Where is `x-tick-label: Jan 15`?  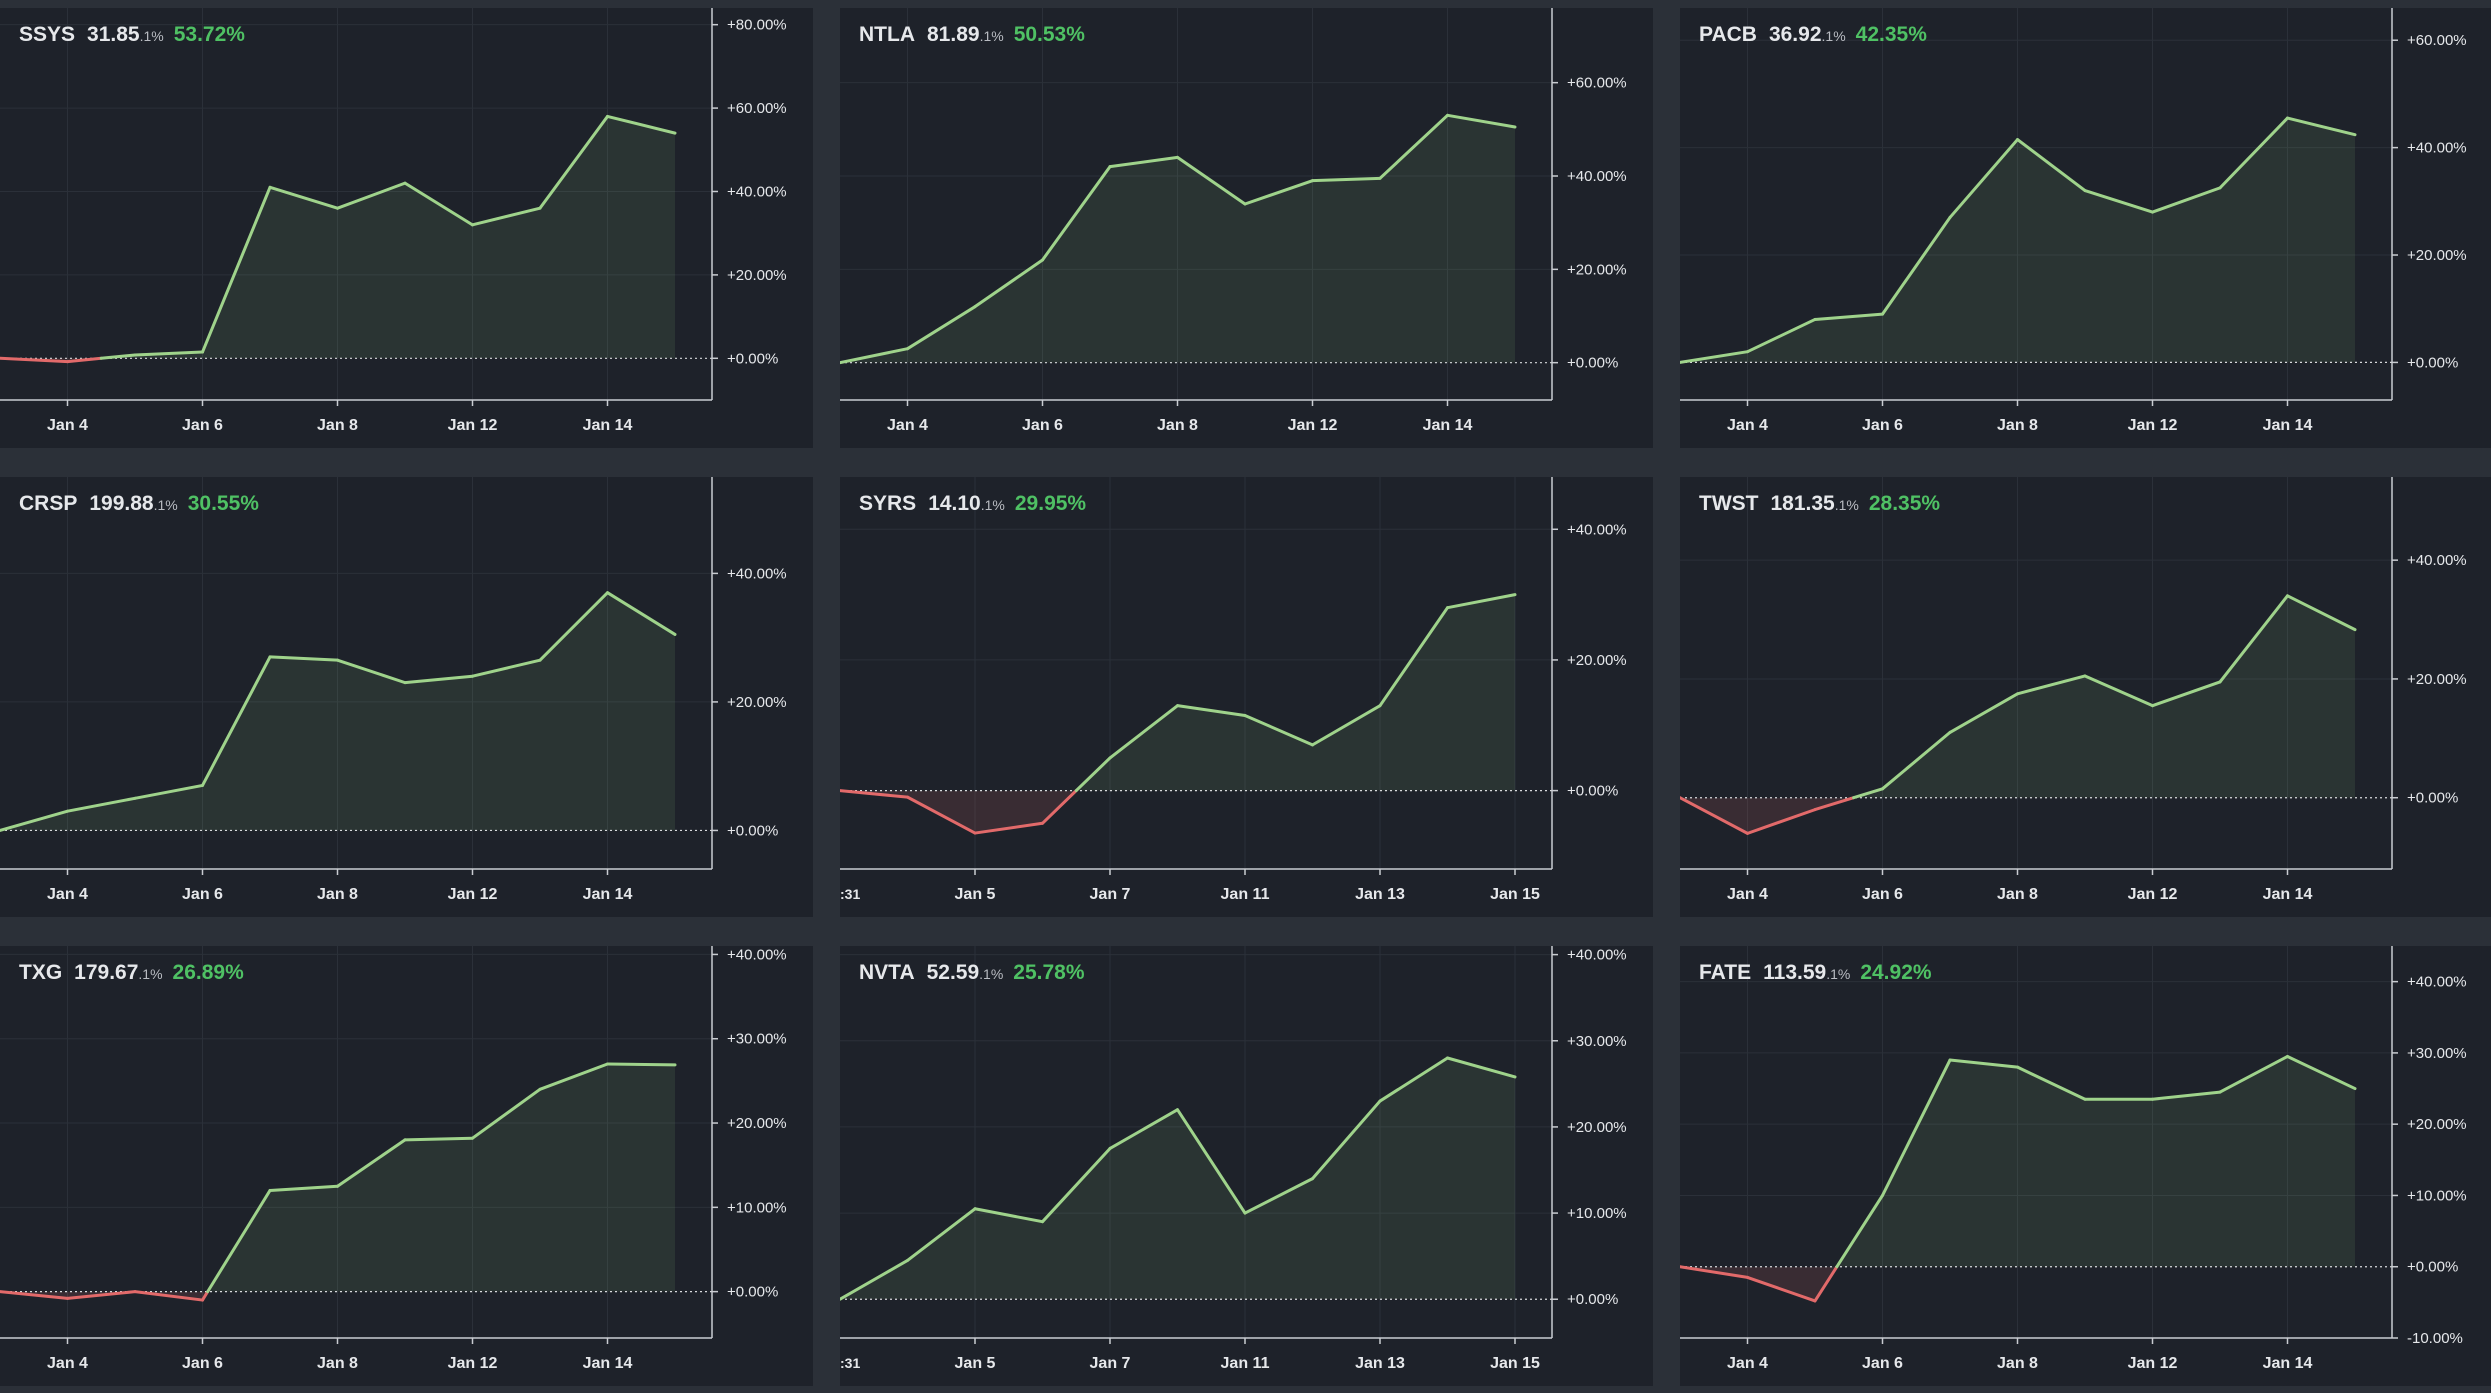
x-tick-label: Jan 15 is located at coordinates (1515, 894).